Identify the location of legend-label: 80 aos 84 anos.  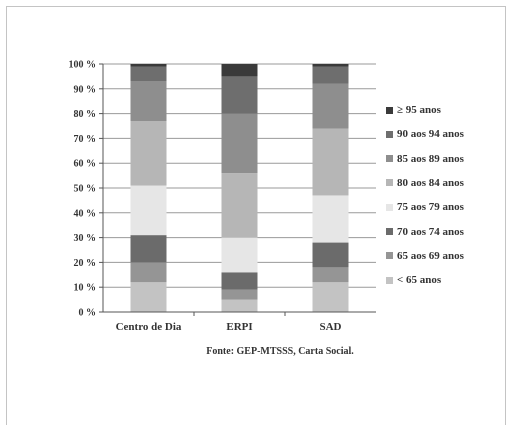
(430, 182).